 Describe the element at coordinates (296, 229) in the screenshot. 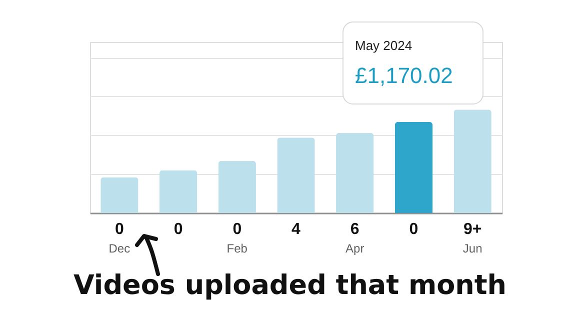

I see `text: 4` at that location.